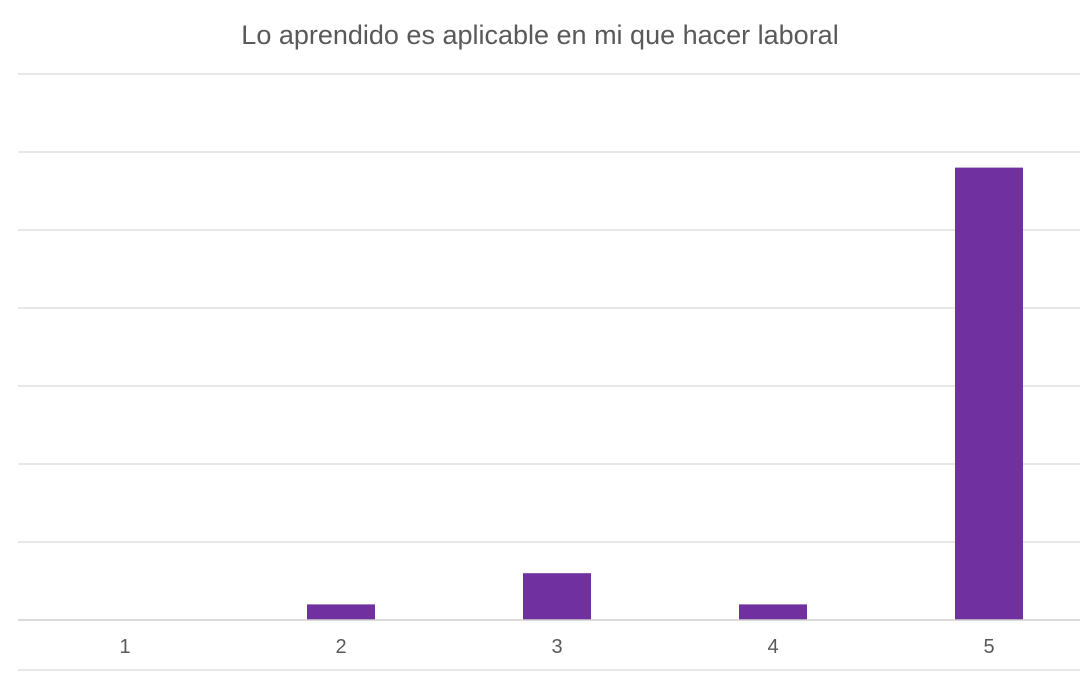 The image size is (1080, 675). I want to click on x-tick-label-1: 1, so click(124, 647).